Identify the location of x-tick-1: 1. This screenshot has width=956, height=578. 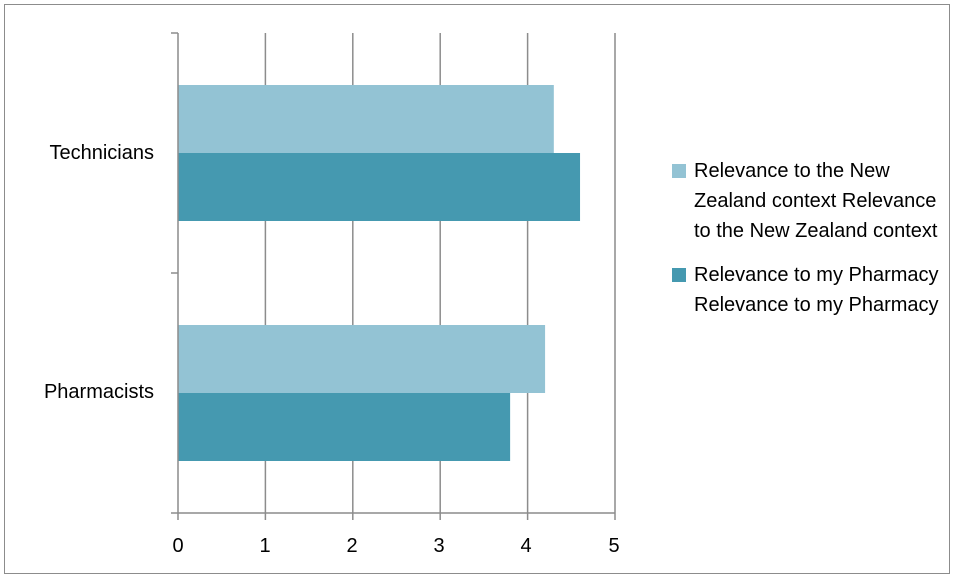
(265, 546).